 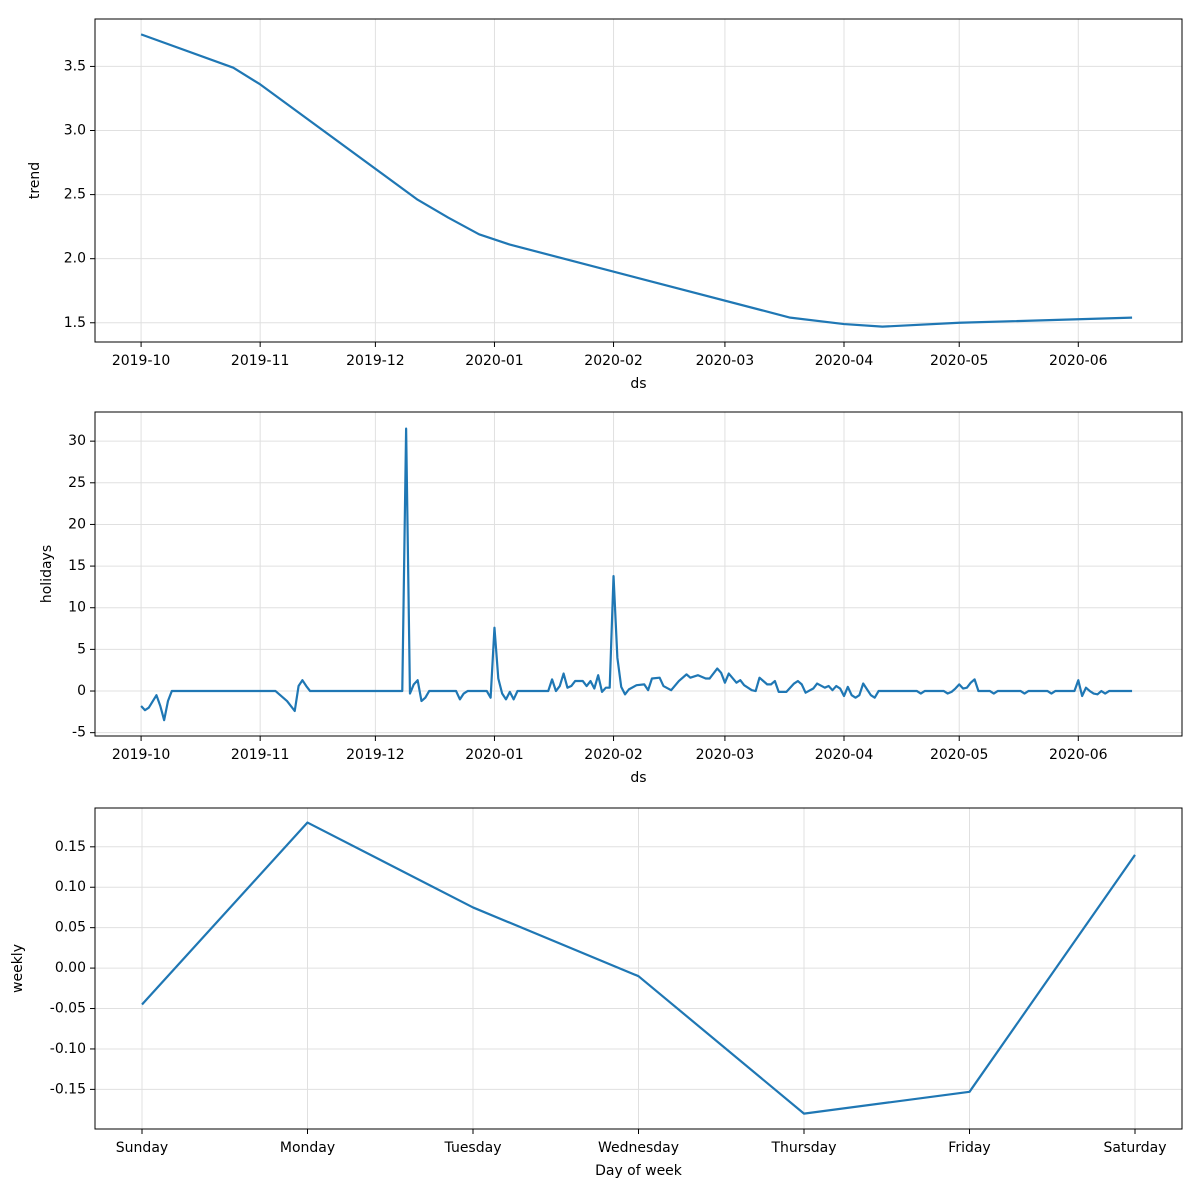 I want to click on x-tick-label: Monday, so click(x=307, y=1148).